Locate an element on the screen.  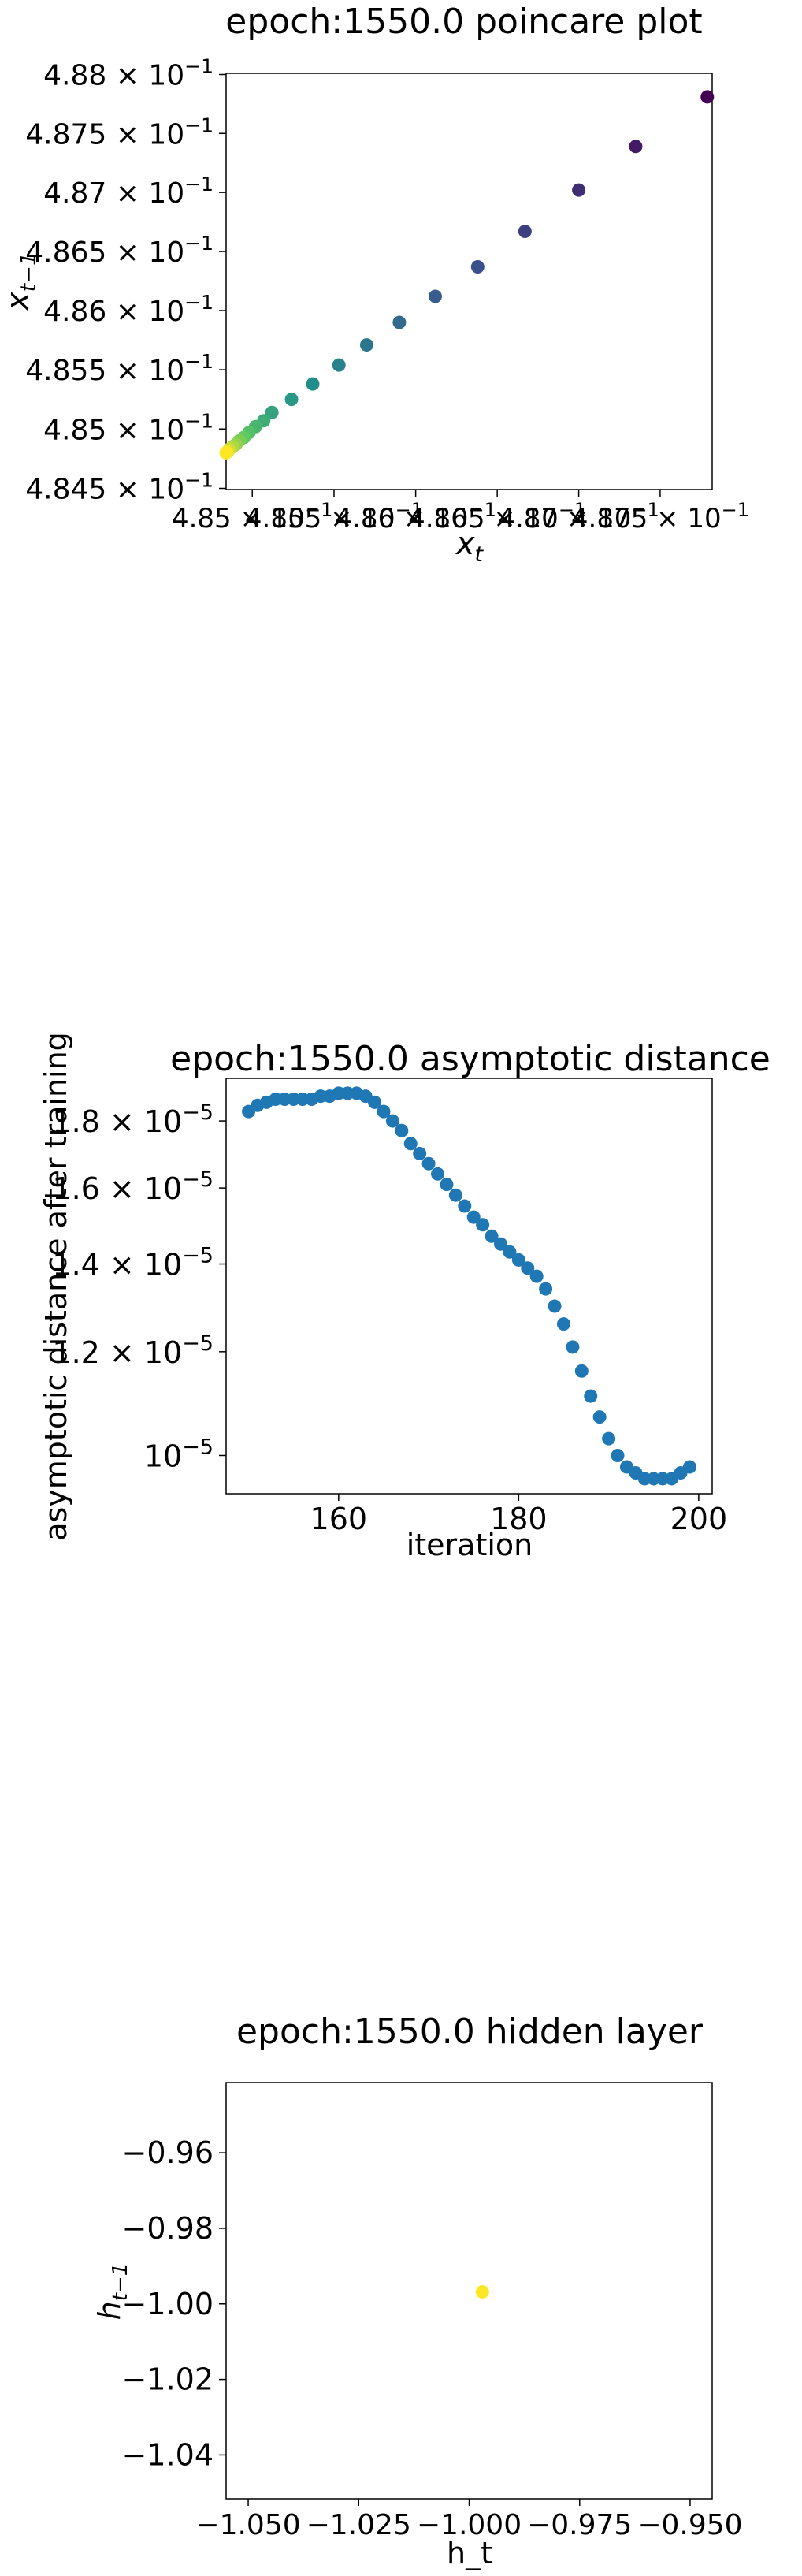
x-tick-label: 160 is located at coordinates (339, 1519).